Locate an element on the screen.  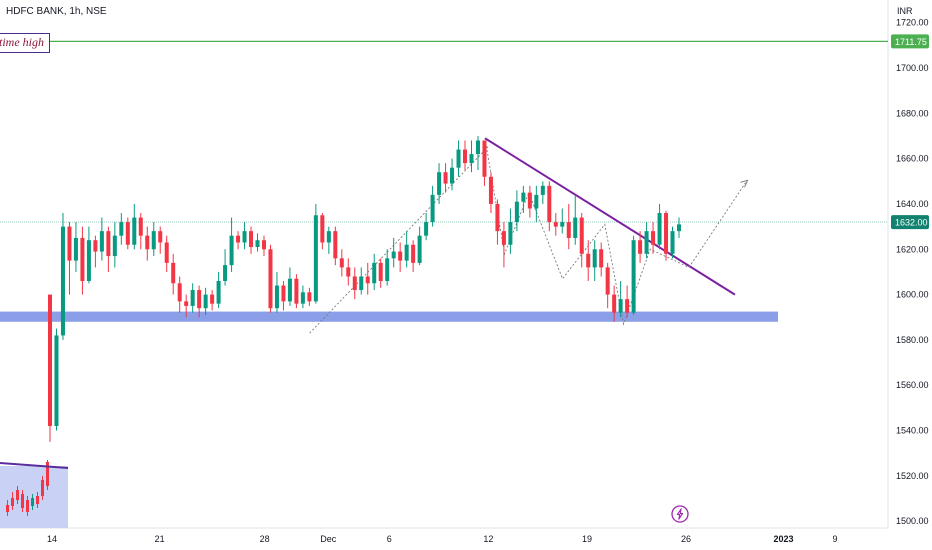
x-tick-label: 9 is located at coordinates (834, 539).